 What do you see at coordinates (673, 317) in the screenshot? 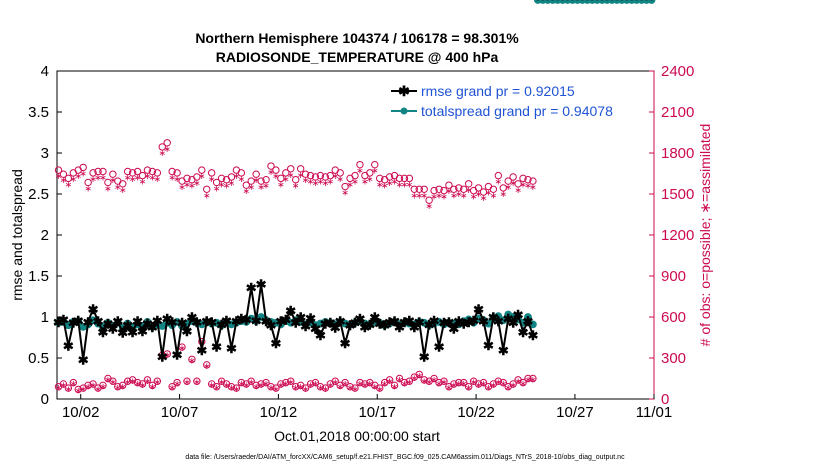
I see `y-right-tick-label: 600` at bounding box center [673, 317].